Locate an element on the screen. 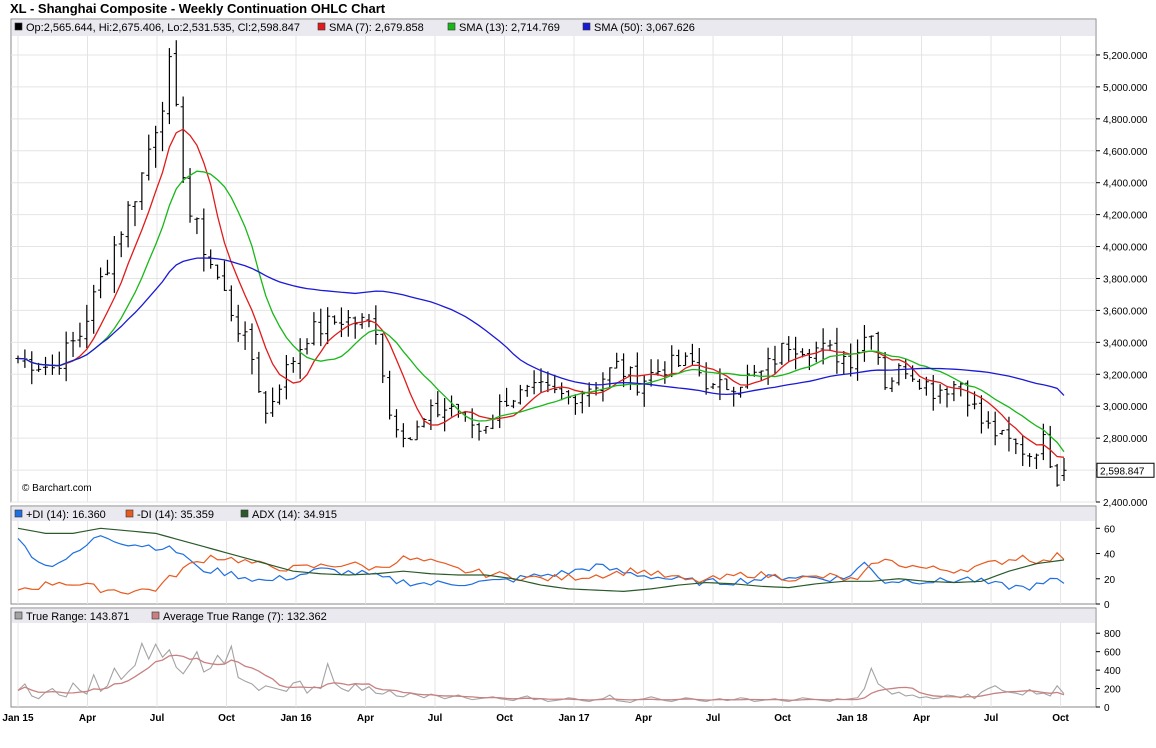 The image size is (1156, 748). true-range-line is located at coordinates (541, 672).